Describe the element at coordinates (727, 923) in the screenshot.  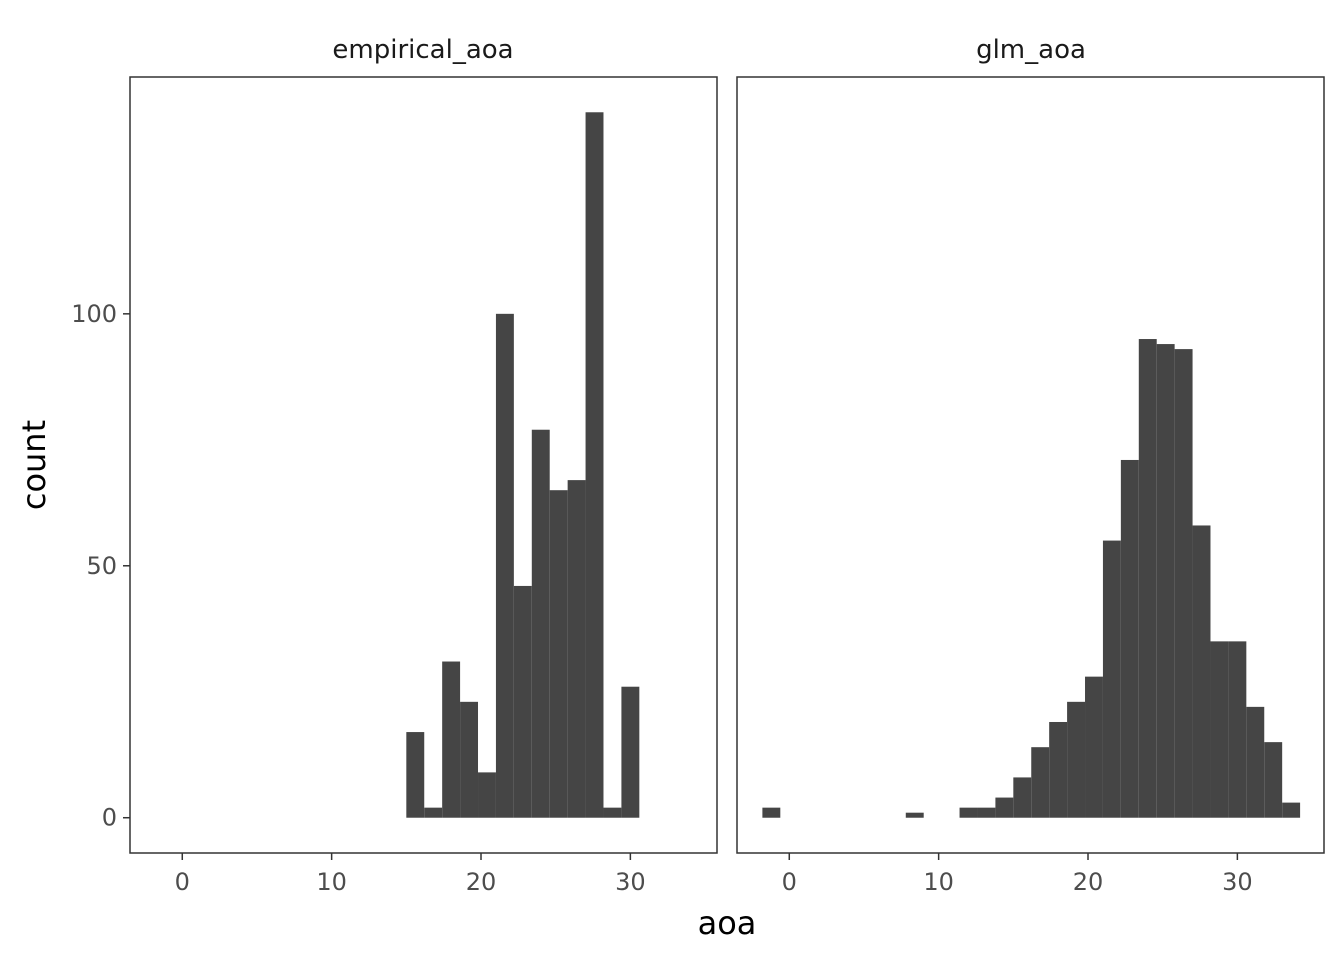
I see `x-axis-title: aoa` at that location.